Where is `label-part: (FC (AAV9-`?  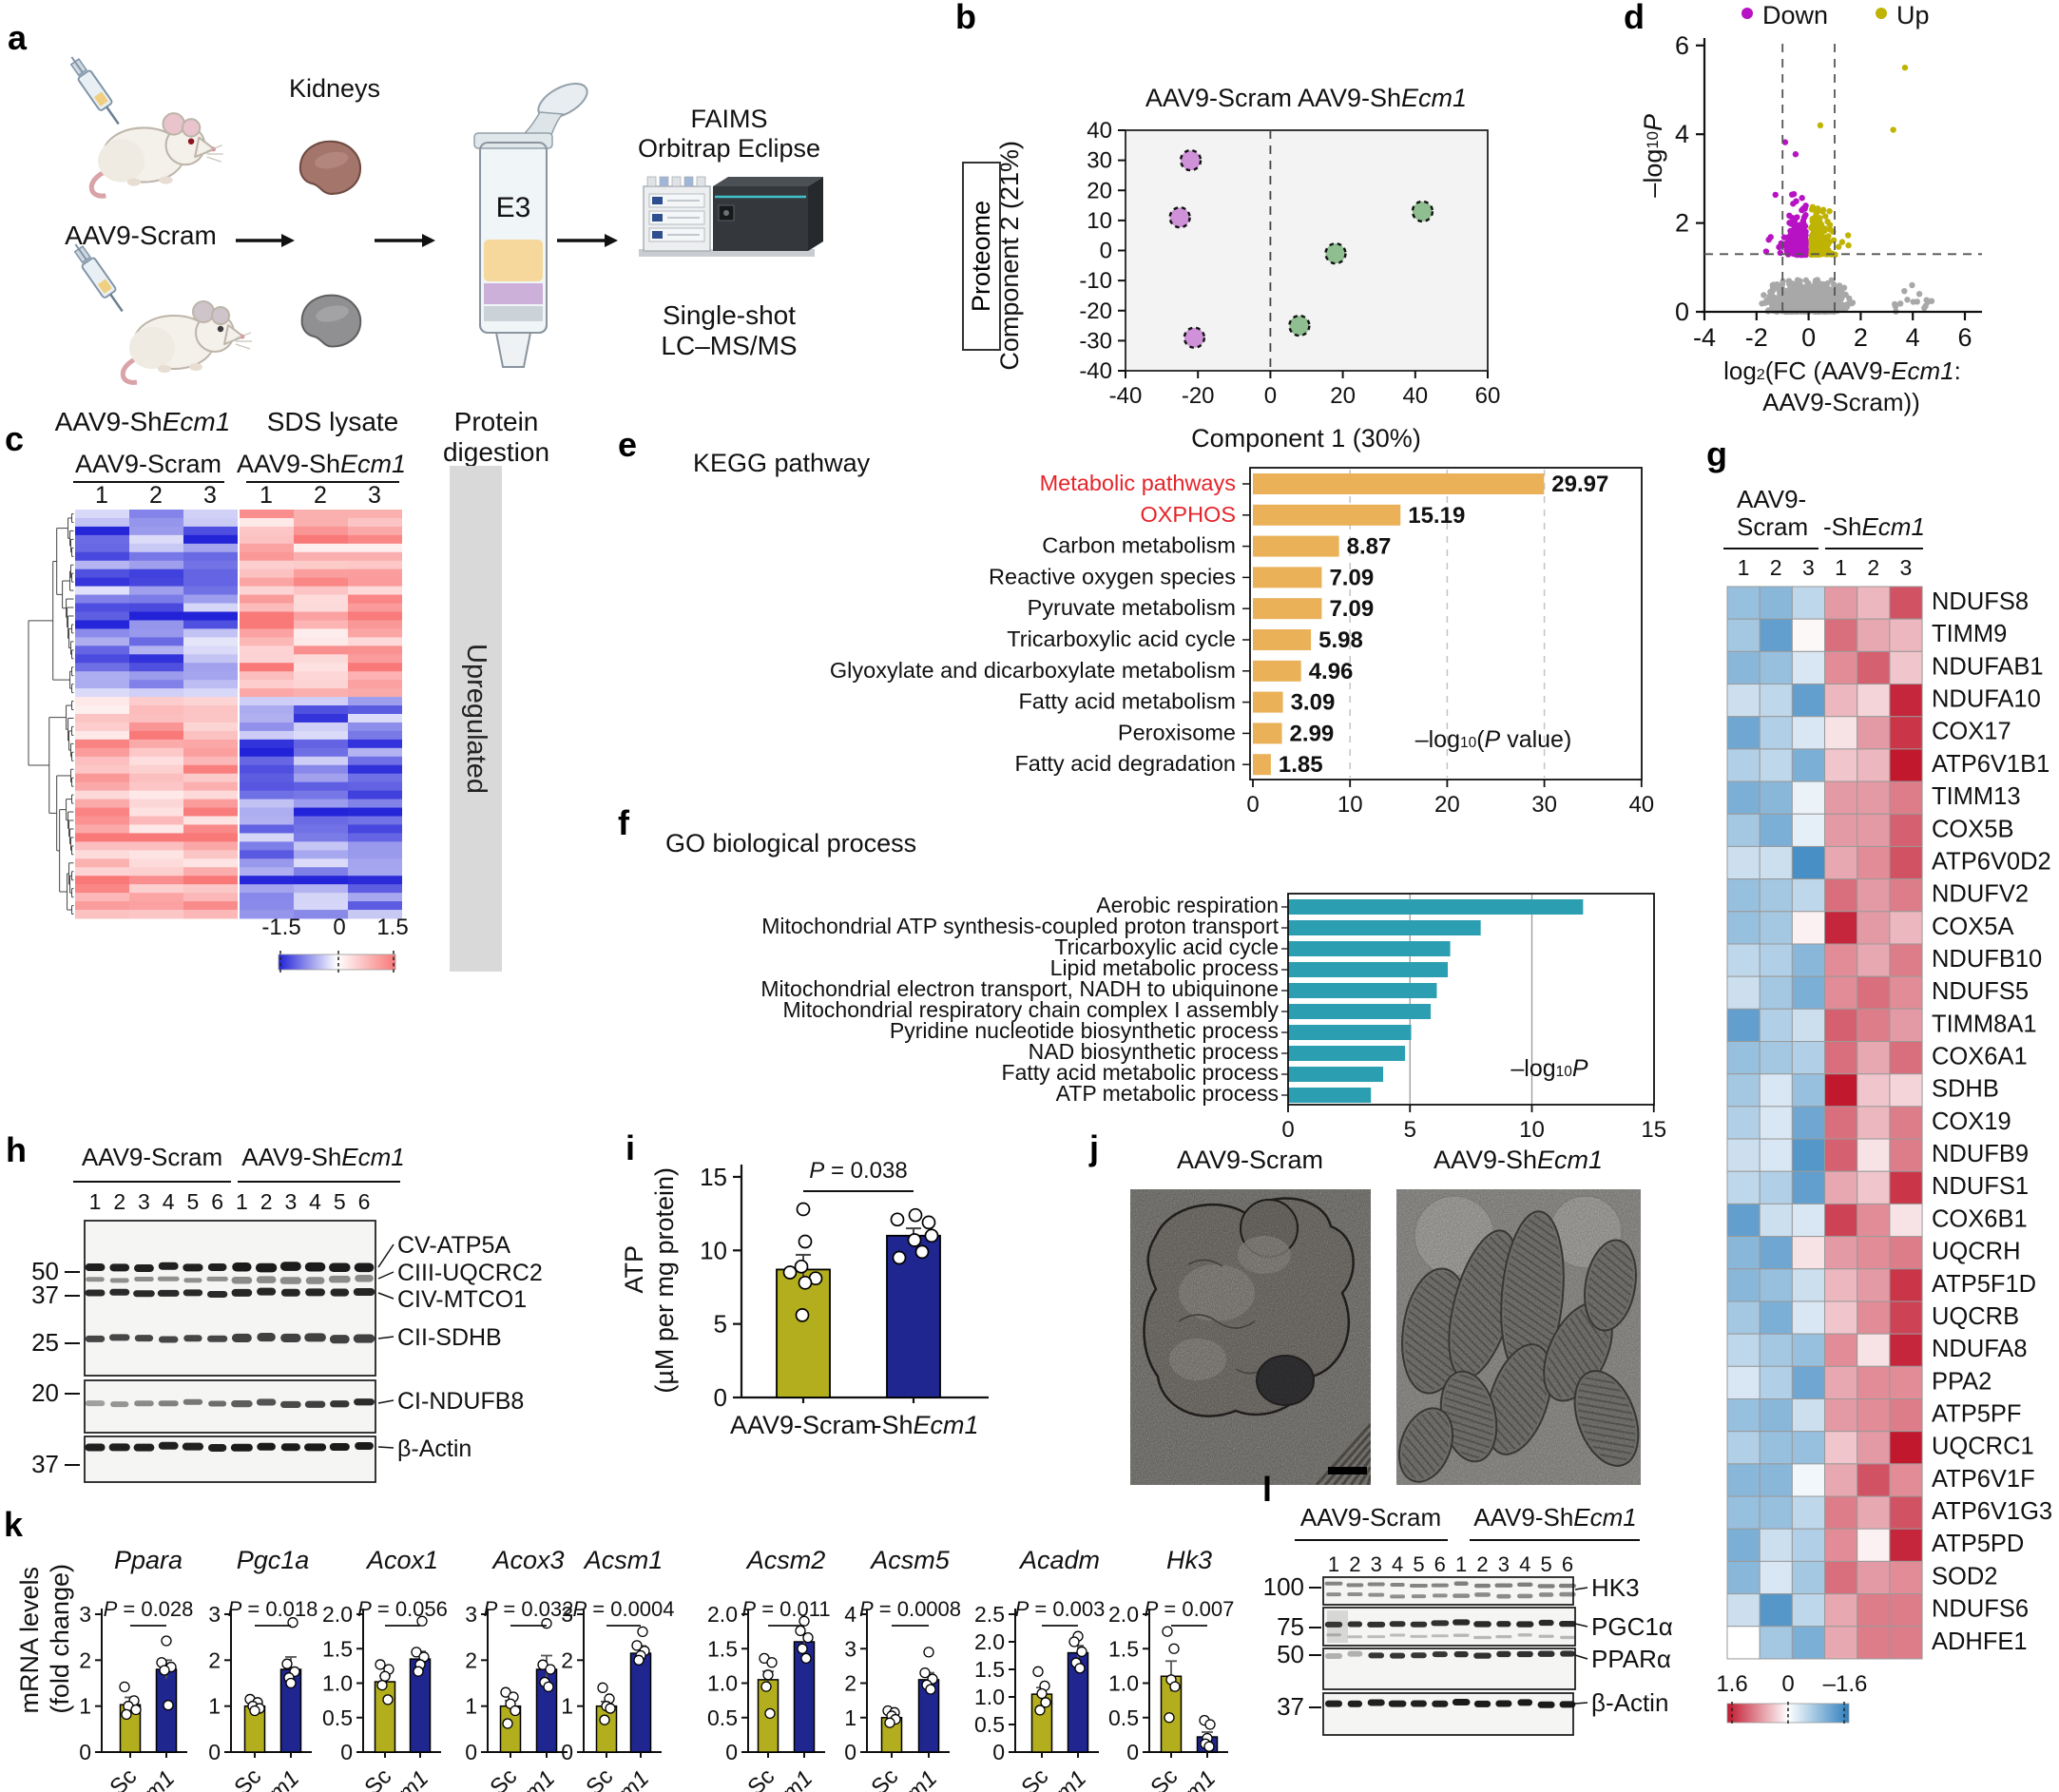
label-part: (FC (AAV9- is located at coordinates (1828, 370).